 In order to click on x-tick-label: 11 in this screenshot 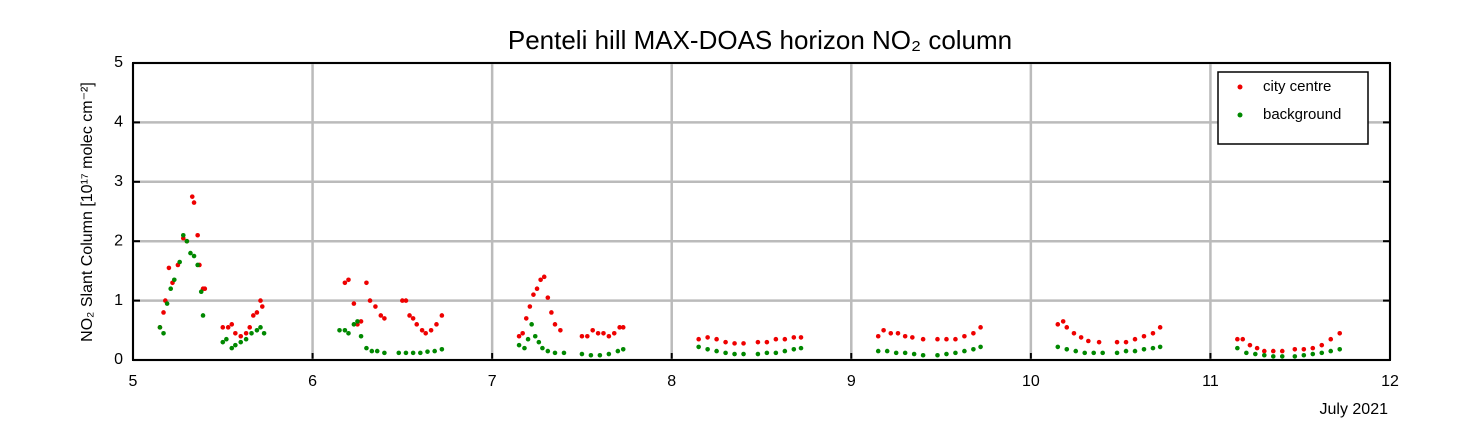, I will do `click(1210, 381)`.